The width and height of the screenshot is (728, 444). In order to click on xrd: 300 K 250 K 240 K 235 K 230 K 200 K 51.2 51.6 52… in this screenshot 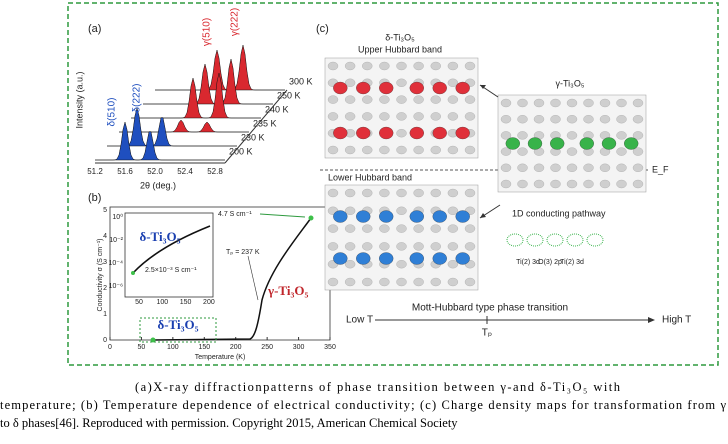, I will do `click(199, 92)`.